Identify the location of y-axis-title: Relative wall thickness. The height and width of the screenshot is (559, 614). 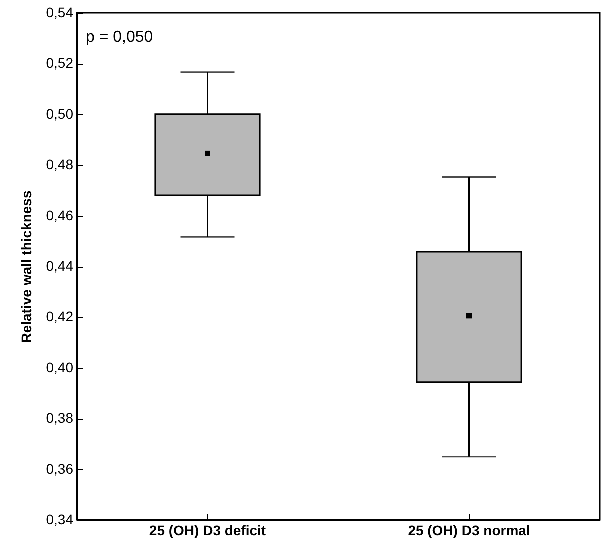
(26, 267).